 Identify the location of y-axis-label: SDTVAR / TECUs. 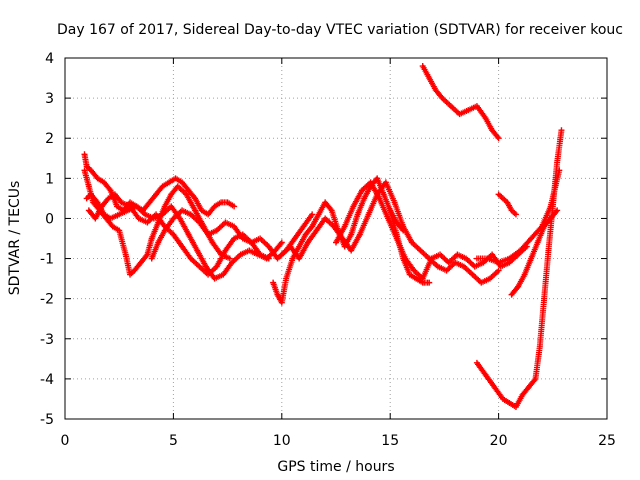
(15, 238).